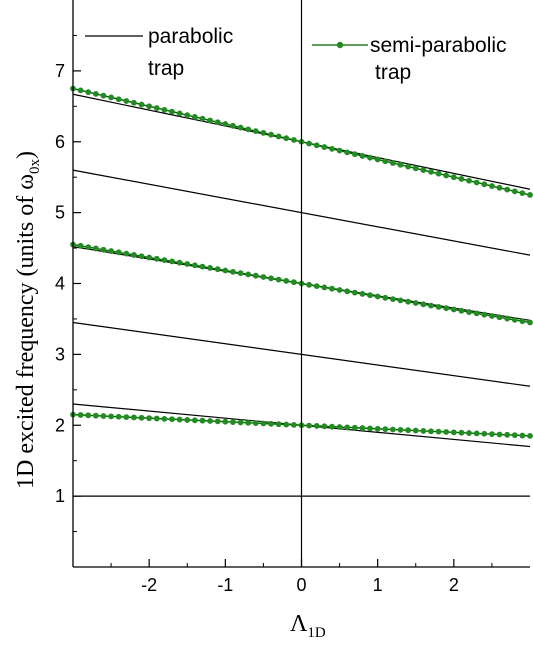 This screenshot has width=533, height=647. I want to click on x-tick-label-2: 0, so click(301, 585).